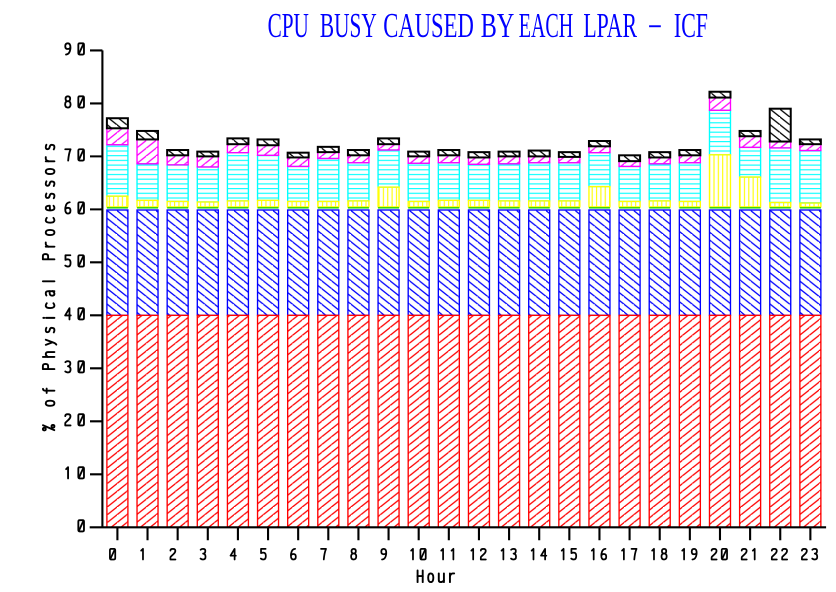  I want to click on svg-text: ICF, so click(691, 26).